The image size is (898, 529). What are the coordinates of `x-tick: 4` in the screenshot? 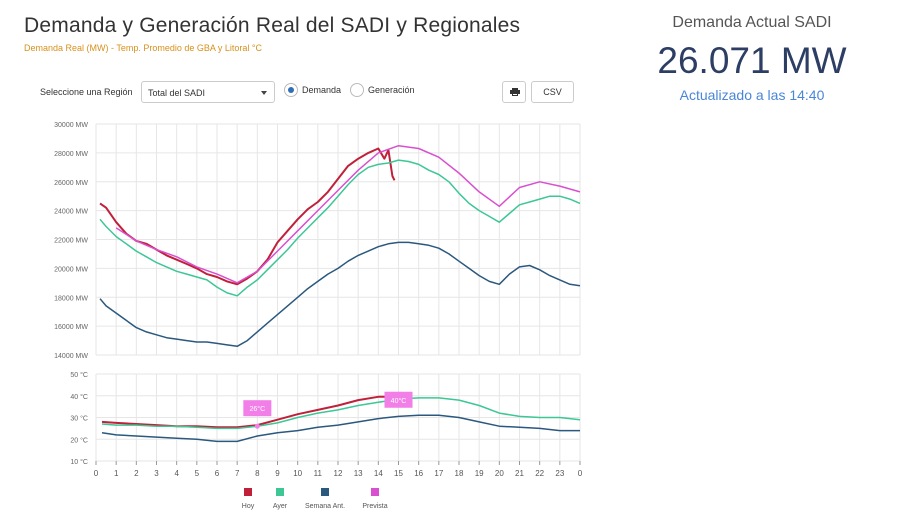 It's located at (176, 473).